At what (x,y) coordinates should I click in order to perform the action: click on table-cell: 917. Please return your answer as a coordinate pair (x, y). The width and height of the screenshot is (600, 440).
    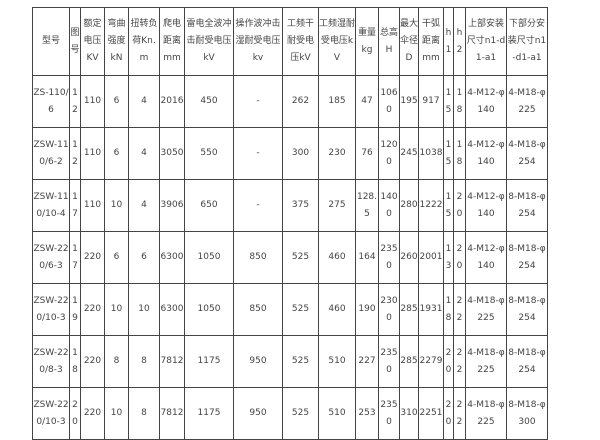
    Looking at the image, I should click on (431, 101).